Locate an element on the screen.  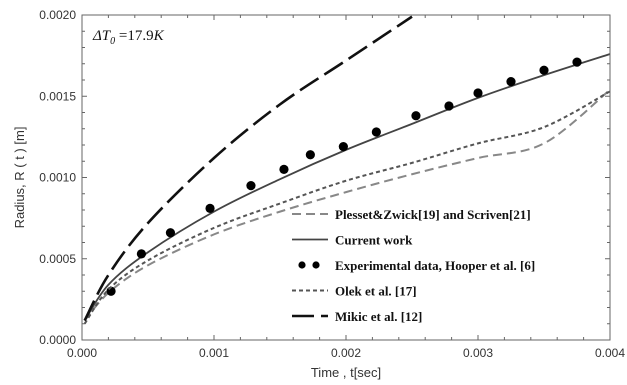
y-tick-label: 0.0020 is located at coordinates (57, 15).